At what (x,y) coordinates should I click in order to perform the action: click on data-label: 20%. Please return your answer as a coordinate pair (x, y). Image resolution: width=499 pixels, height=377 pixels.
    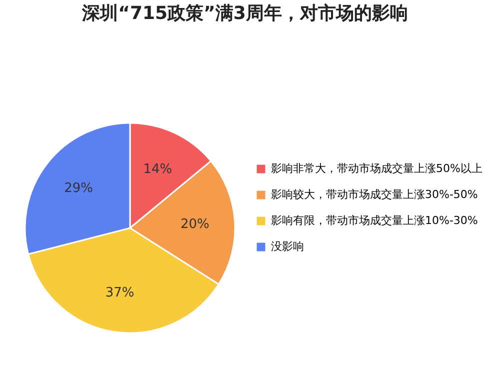
    Looking at the image, I should click on (195, 224).